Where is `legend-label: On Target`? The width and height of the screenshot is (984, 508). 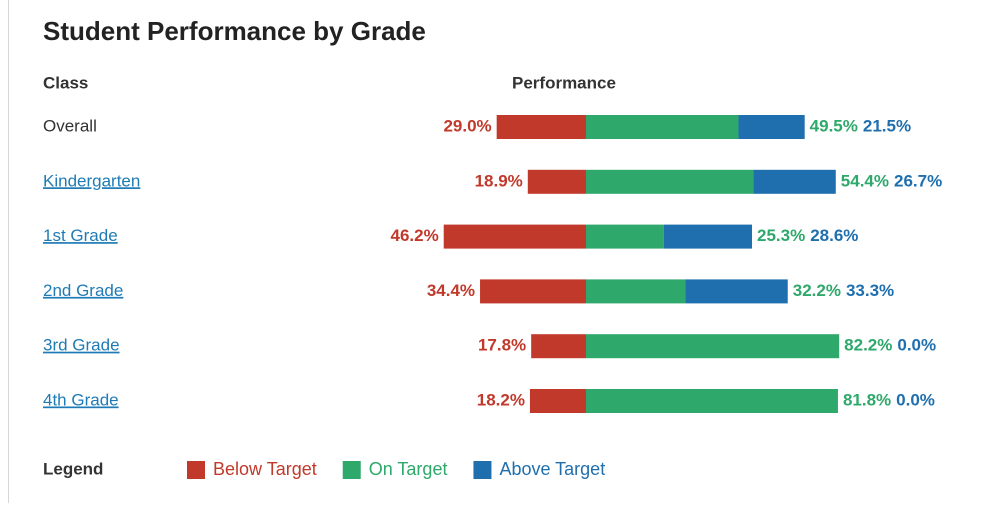 legend-label: On Target is located at coordinates (408, 469).